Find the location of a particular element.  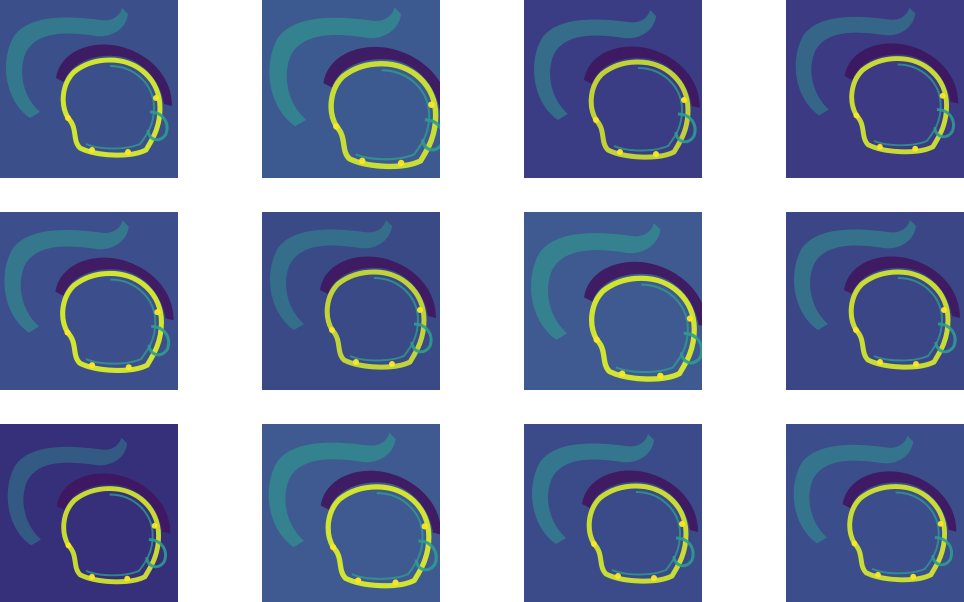

image-panel-r1-c1 is located at coordinates (351, 301).